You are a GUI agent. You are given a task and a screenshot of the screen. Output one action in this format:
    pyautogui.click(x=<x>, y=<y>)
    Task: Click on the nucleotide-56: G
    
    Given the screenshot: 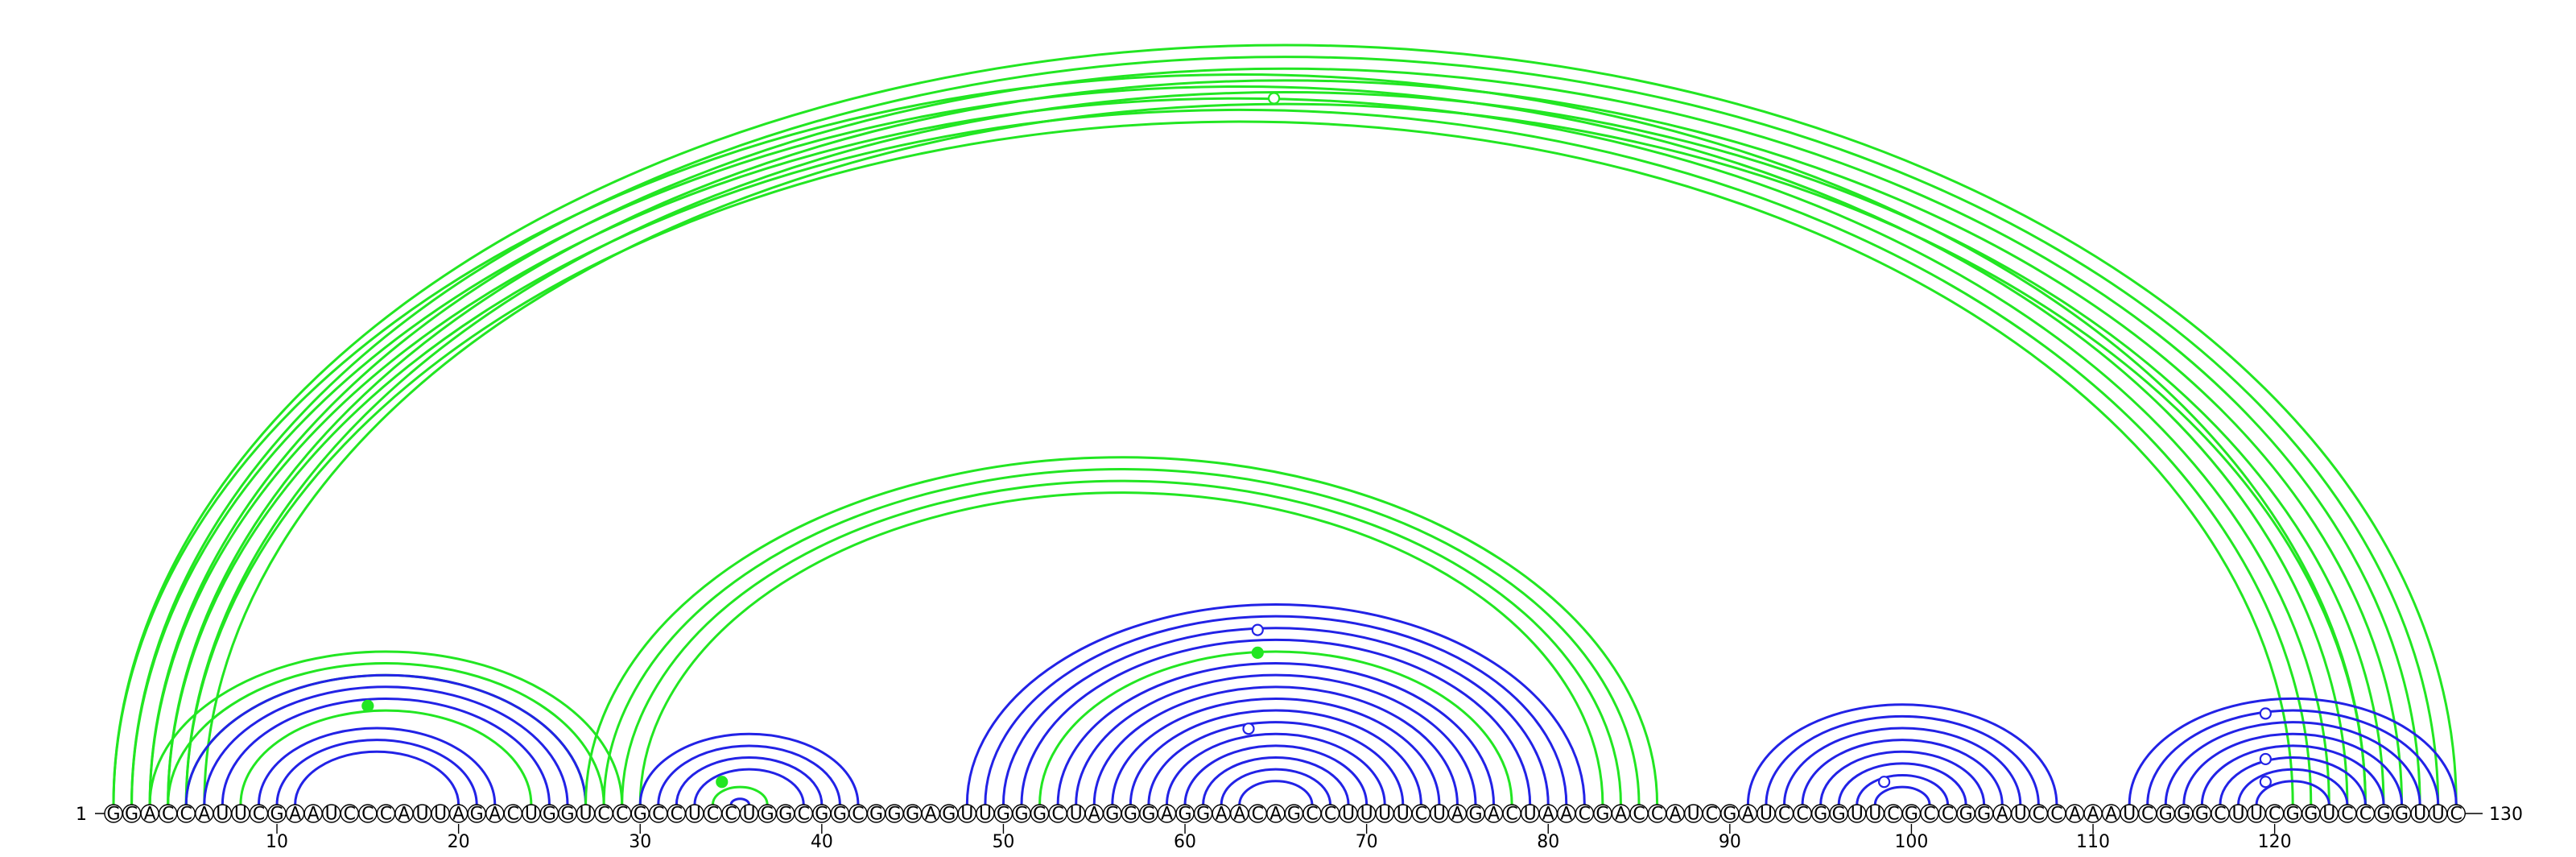 What is the action you would take?
    pyautogui.click(x=1112, y=814)
    